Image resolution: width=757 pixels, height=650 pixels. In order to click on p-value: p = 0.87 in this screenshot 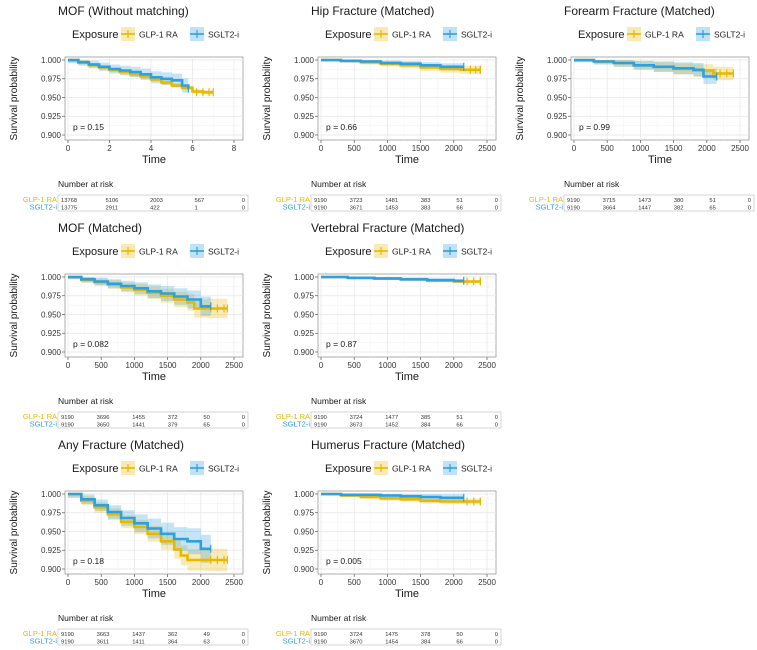, I will do `click(341, 344)`.